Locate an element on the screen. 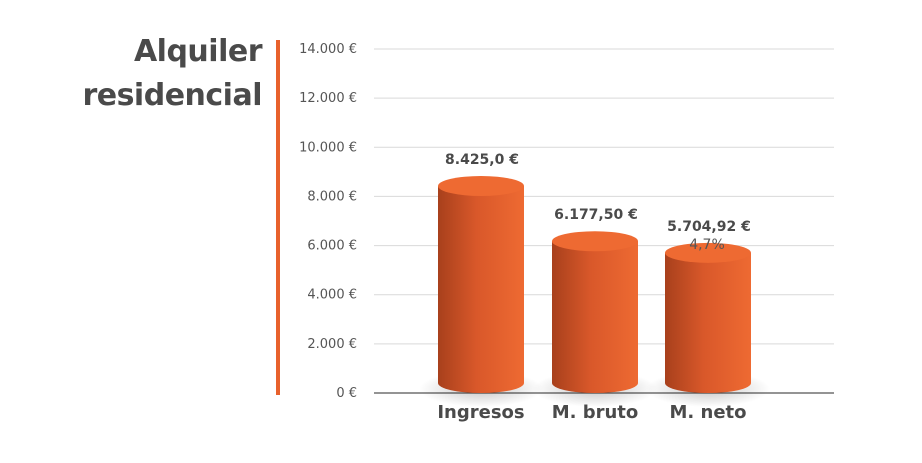 The image size is (922, 463). chart-title-line-2: residencial is located at coordinates (172, 95).